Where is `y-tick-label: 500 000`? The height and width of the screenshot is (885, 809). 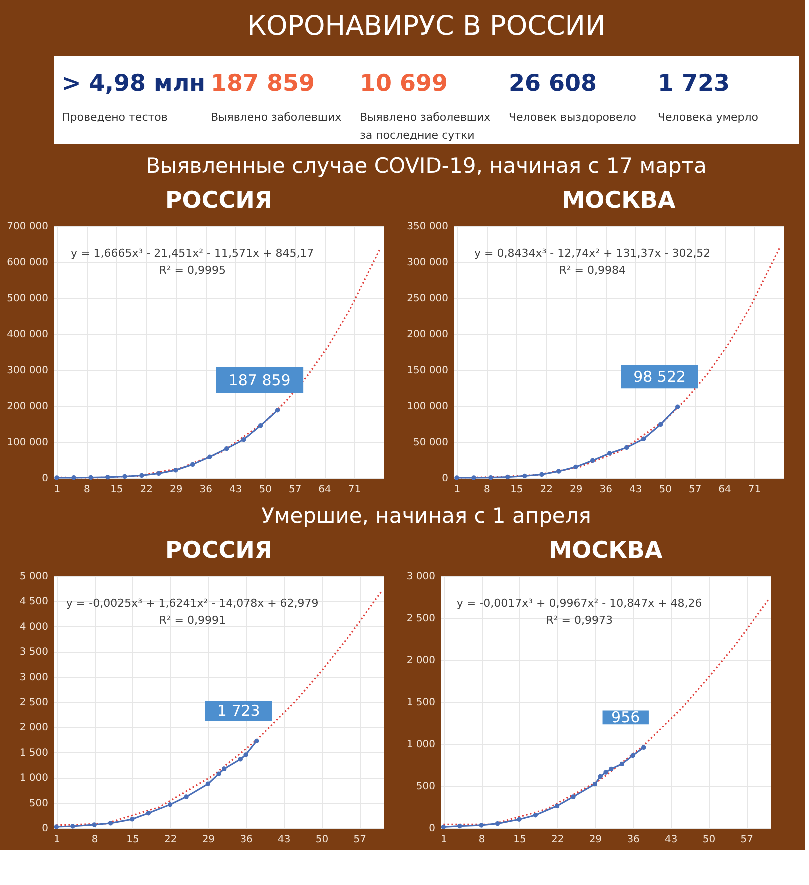 y-tick-label: 500 000 is located at coordinates (27, 299).